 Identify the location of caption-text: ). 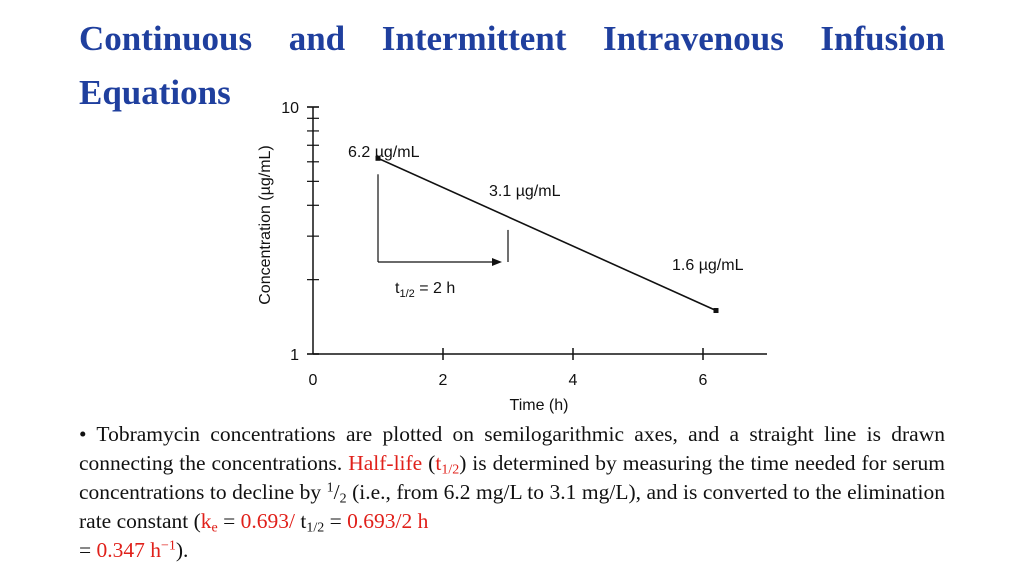
(463, 463).